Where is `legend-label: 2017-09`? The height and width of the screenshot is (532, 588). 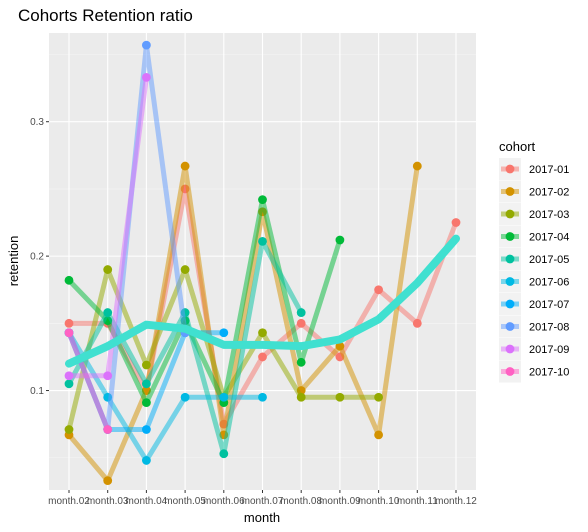
legend-label: 2017-09 is located at coordinates (549, 350).